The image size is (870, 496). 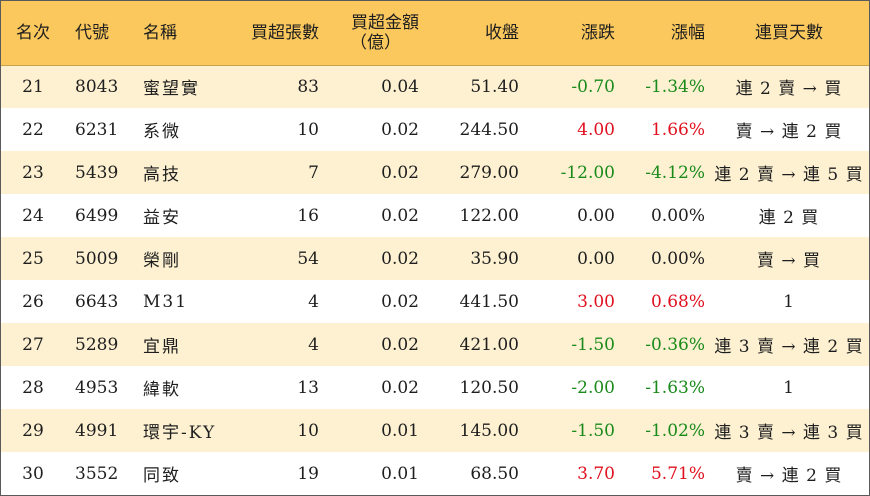 I want to click on cell-change: -0.70, so click(x=593, y=86).